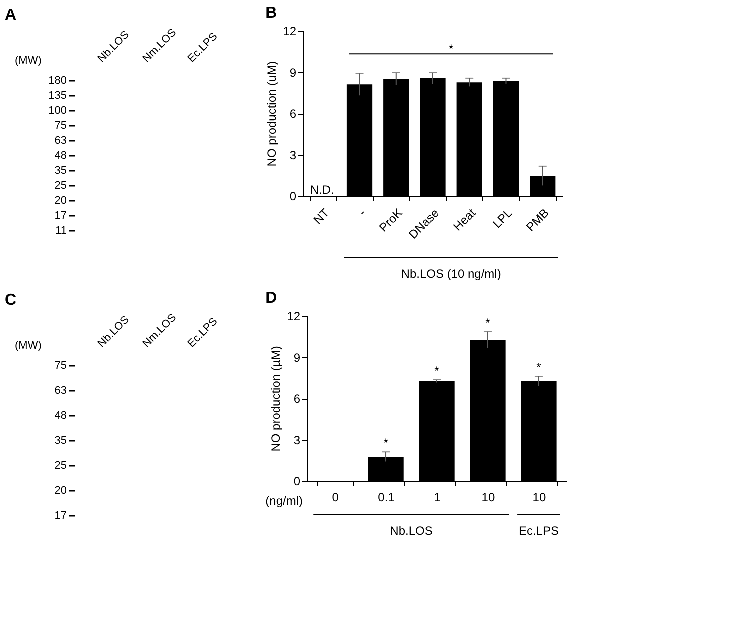 This screenshot has width=737, height=625. I want to click on x-tick-label: 1, so click(438, 497).